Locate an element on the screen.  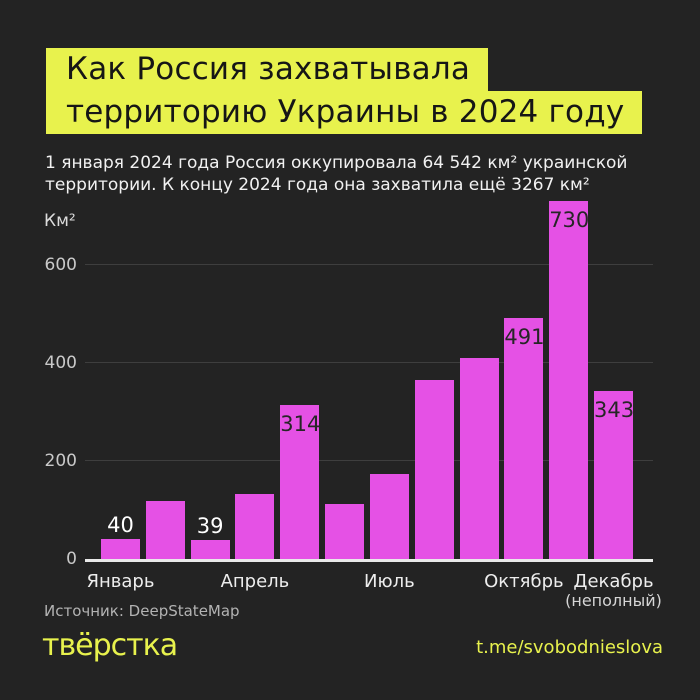
x-axis-line is located at coordinates (369, 560).